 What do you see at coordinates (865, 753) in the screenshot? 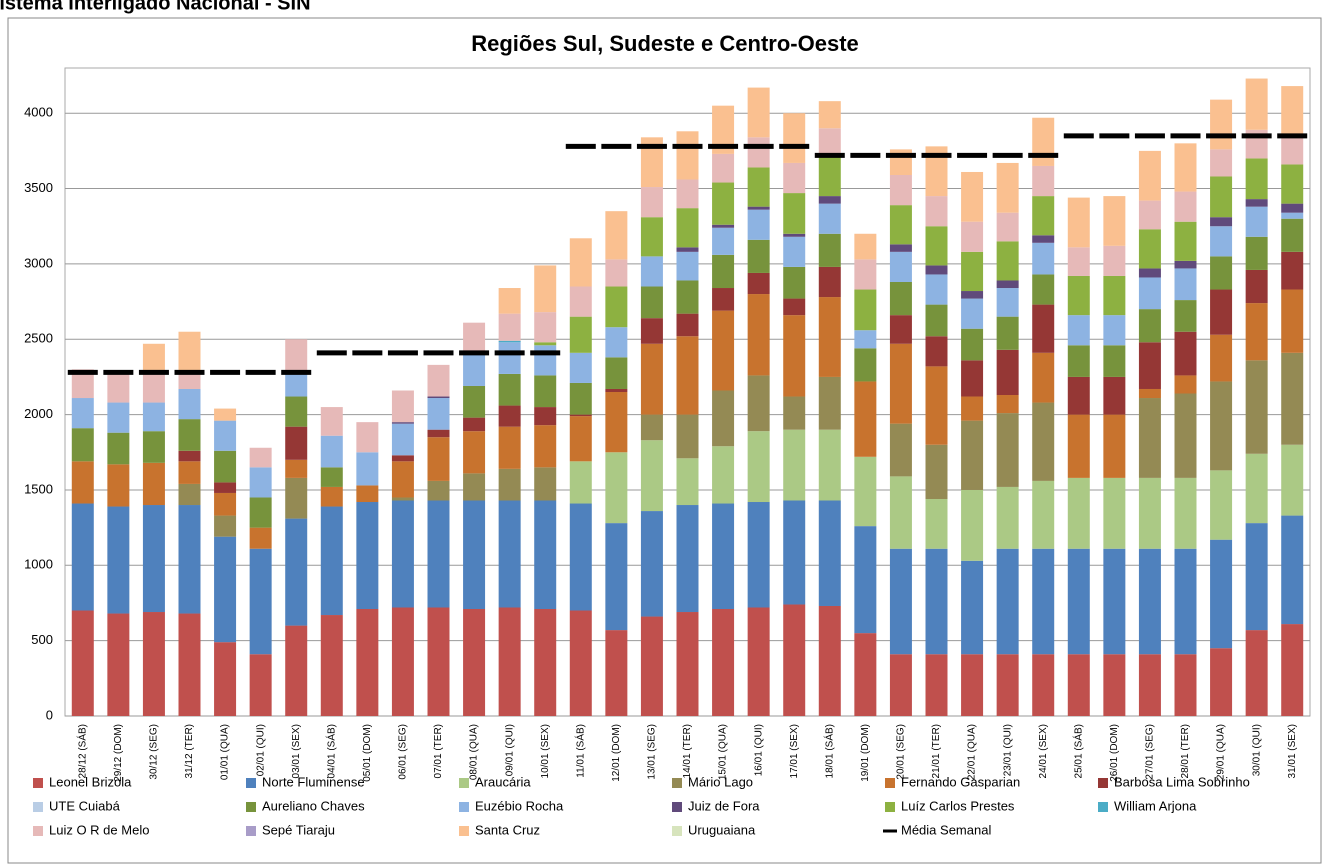
I see `x-tick-label: 19/01 (DOM)` at bounding box center [865, 753].